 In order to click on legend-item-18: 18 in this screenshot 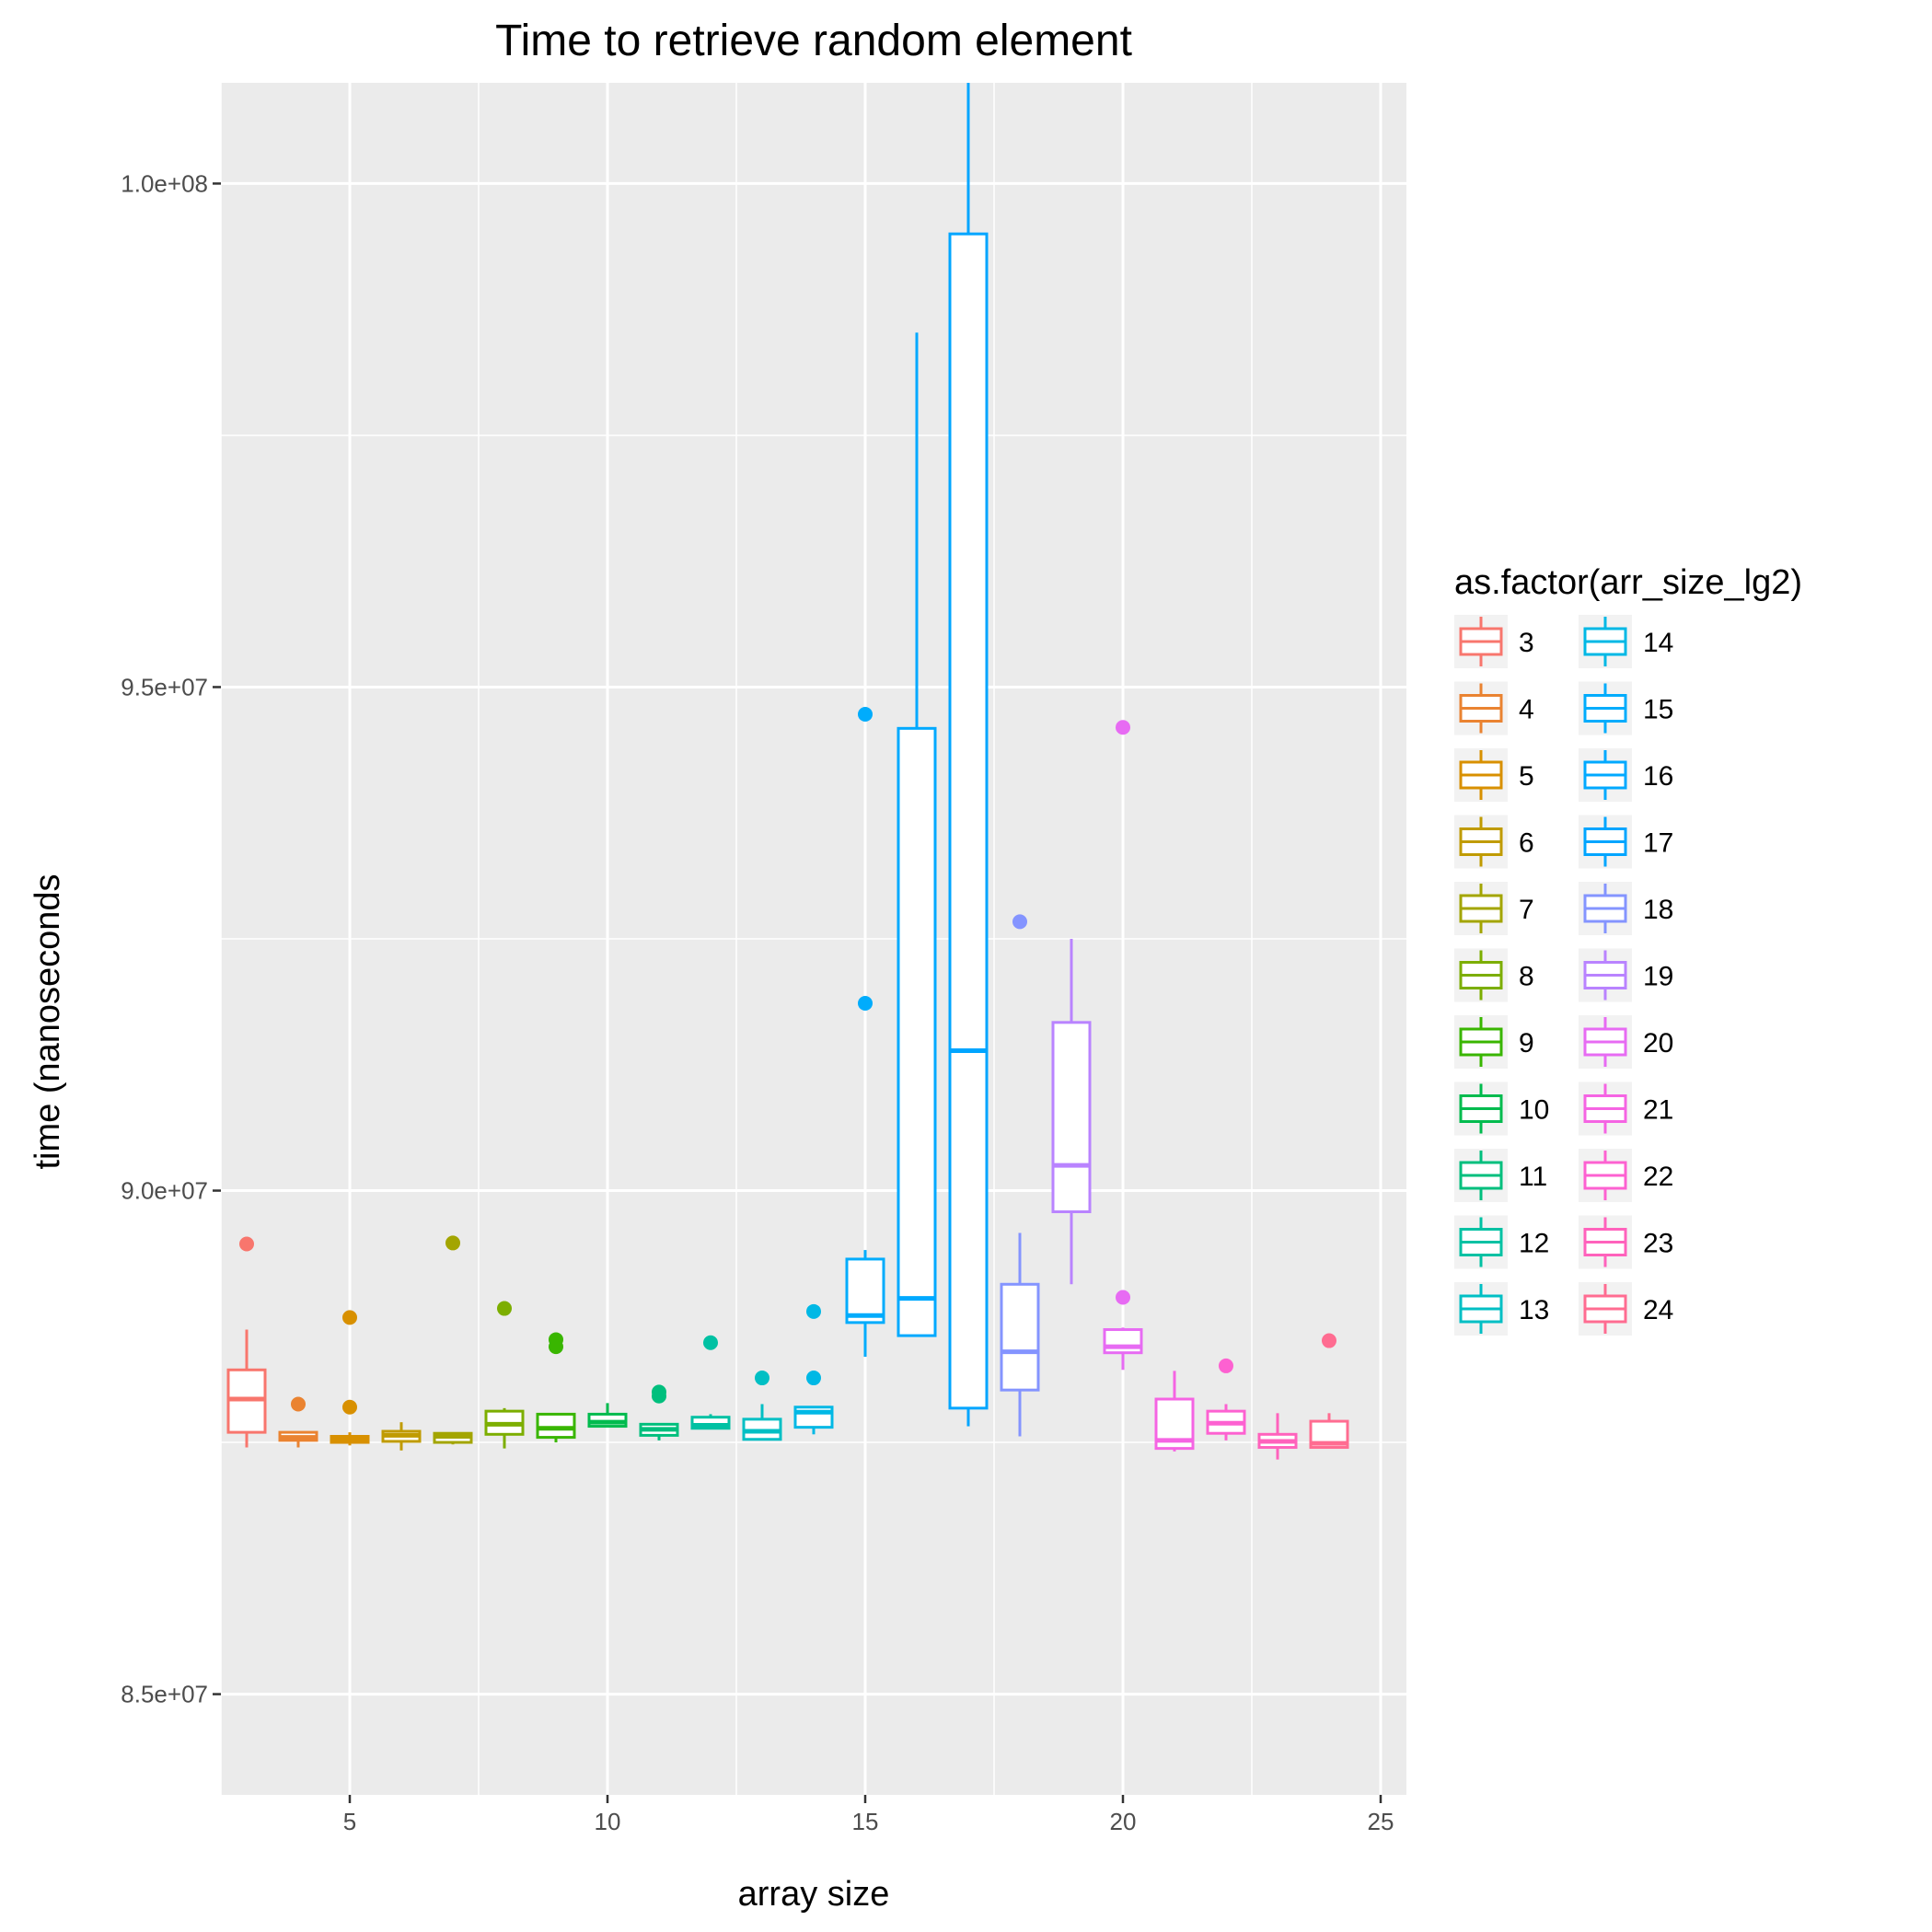, I will do `click(1626, 909)`.